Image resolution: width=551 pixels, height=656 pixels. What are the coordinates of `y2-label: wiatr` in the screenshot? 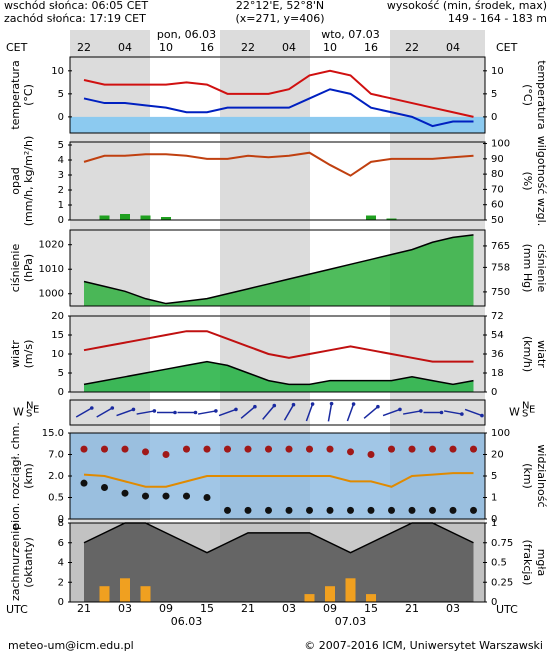 It's located at (541, 354).